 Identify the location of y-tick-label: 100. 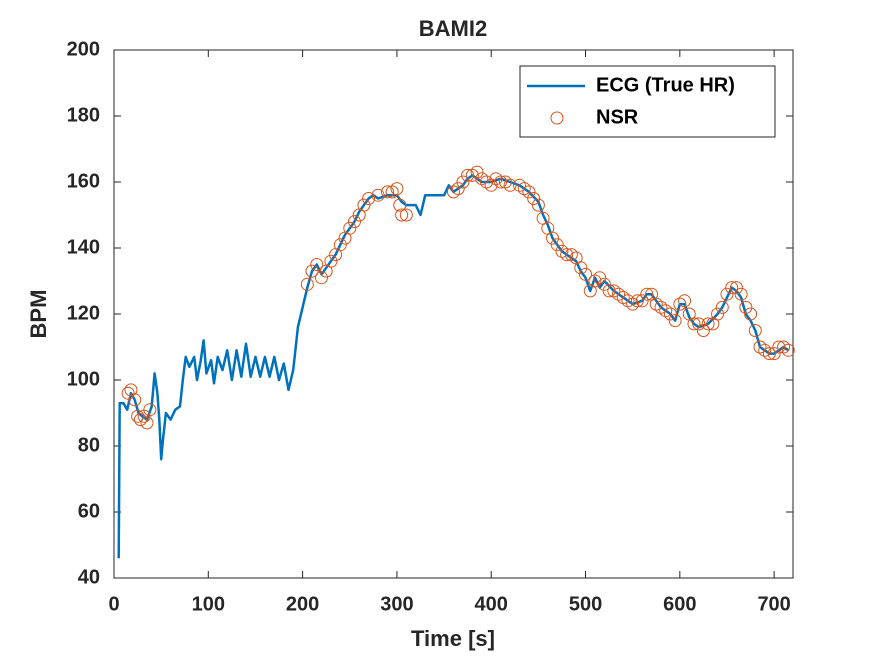
(83, 379).